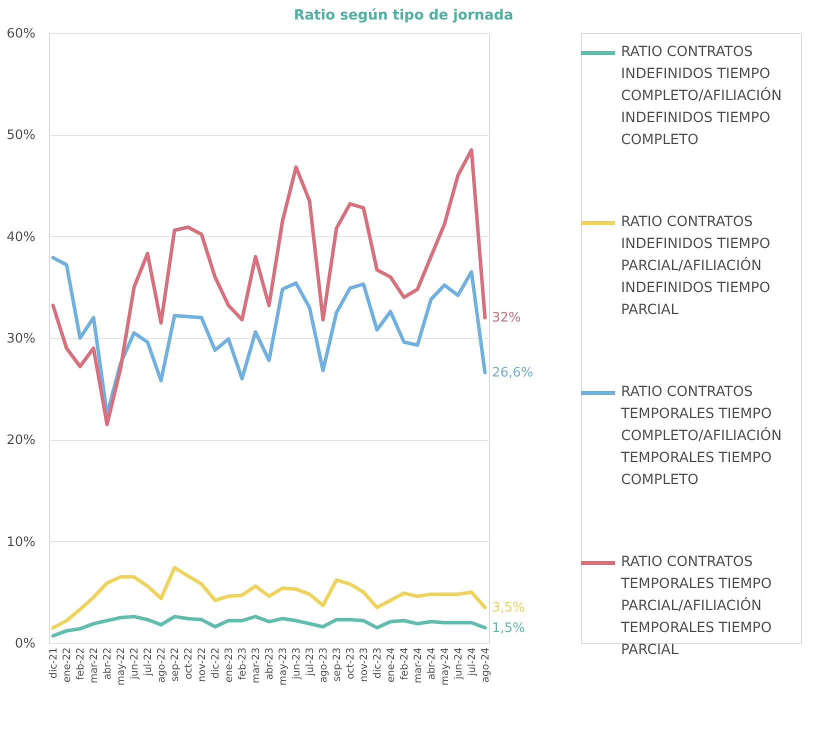 This screenshot has height=752, width=827. I want to click on annotation: 26,6%, so click(513, 373).